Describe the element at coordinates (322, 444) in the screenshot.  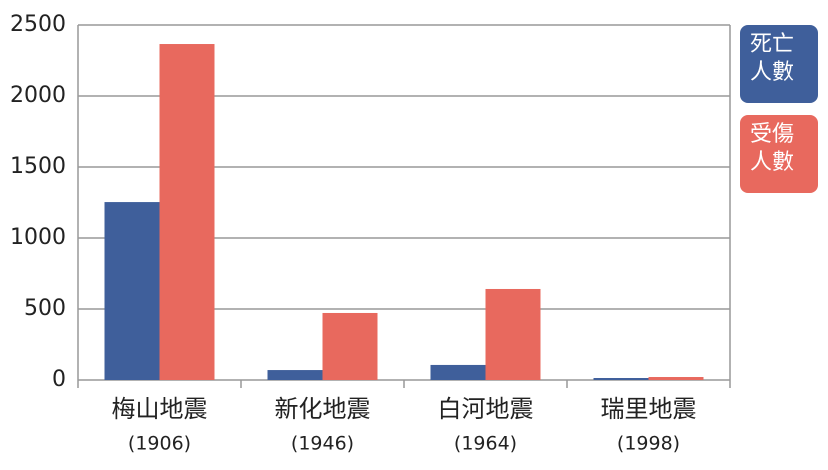
I see `x-tick-sublabel: (1946)` at that location.